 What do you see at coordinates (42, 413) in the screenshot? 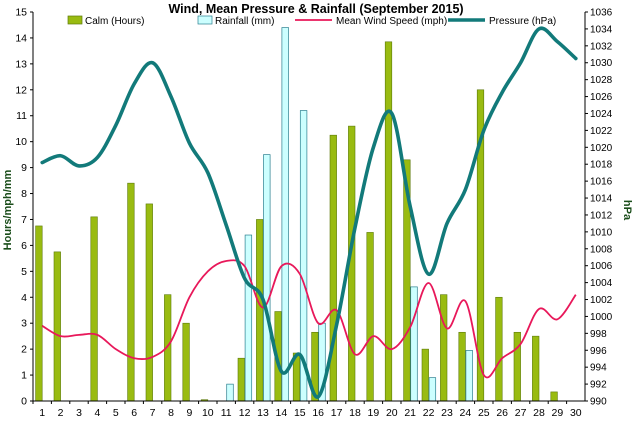
I see `x-tick-label: 1` at bounding box center [42, 413].